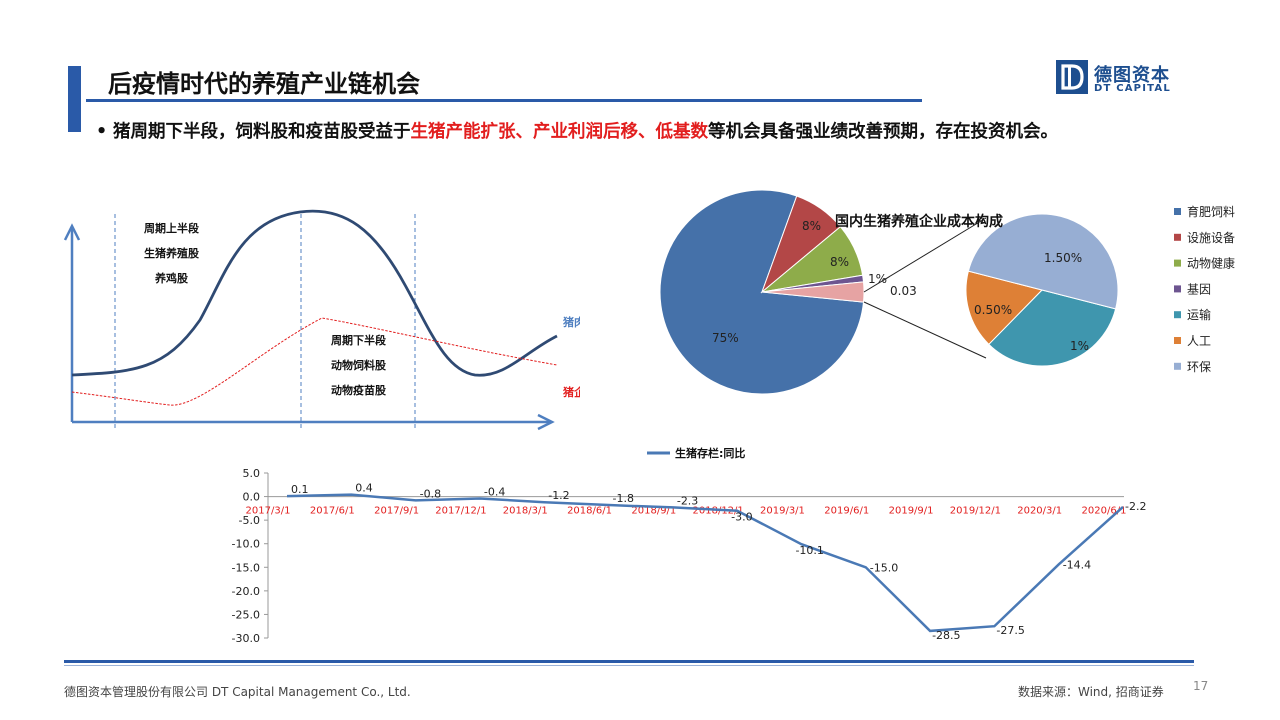 The image size is (1280, 720). Describe the element at coordinates (1135, 506) in the screenshot. I see `data-label-13: -2.2` at that location.